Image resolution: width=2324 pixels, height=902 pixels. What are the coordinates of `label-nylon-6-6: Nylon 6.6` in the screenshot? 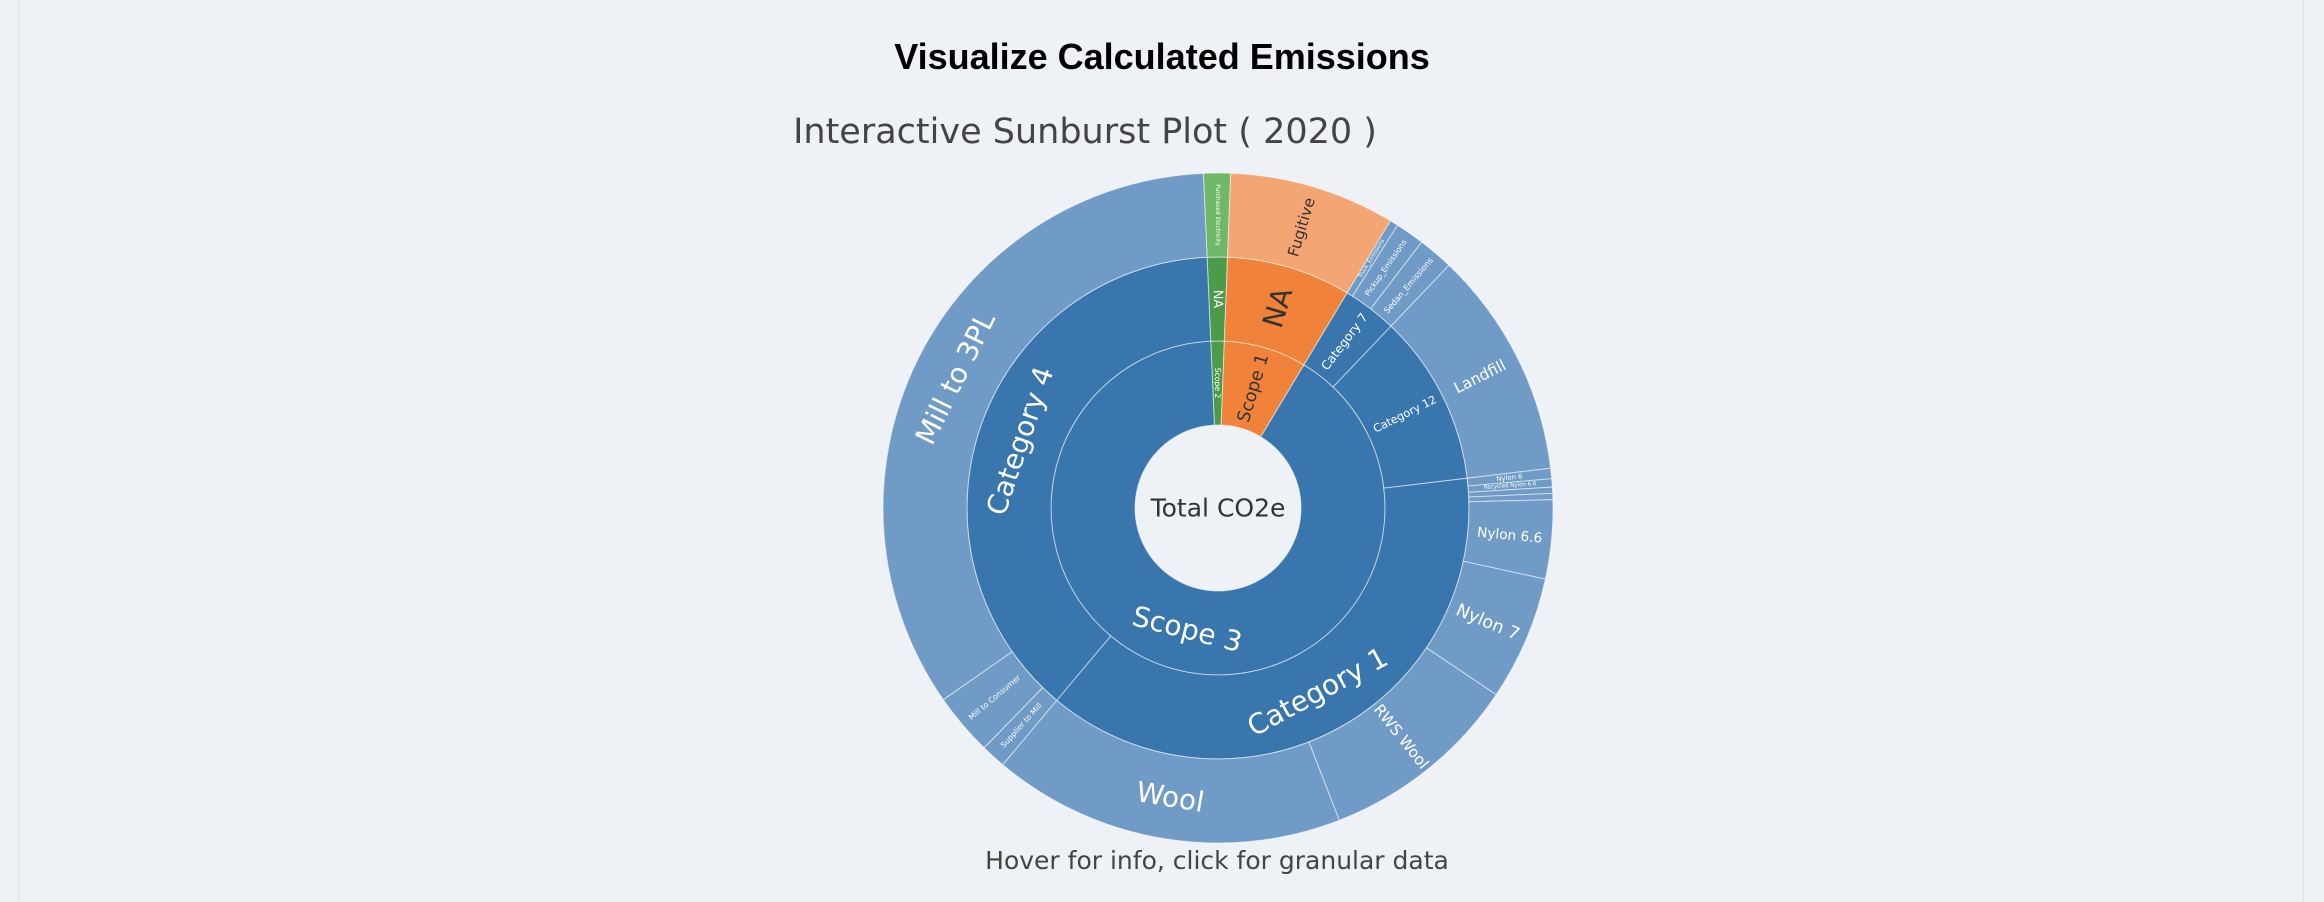 It's located at (1509, 536).